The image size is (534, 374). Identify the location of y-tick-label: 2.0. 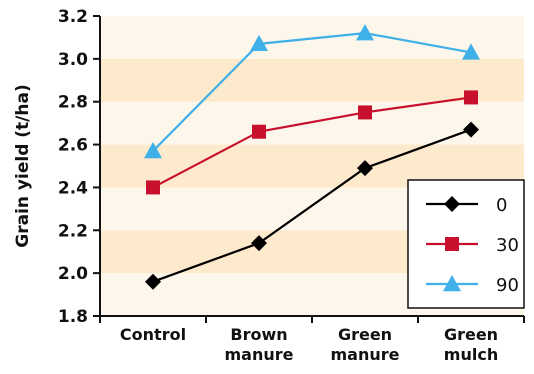
(73, 274).